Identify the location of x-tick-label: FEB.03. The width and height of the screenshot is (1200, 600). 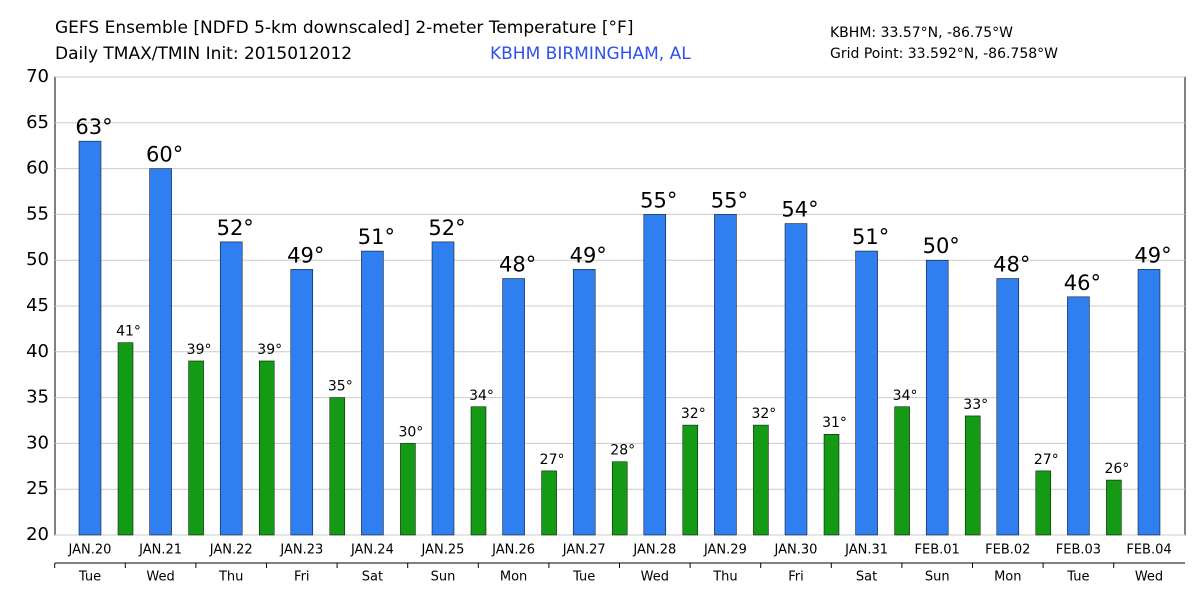
(1078, 550).